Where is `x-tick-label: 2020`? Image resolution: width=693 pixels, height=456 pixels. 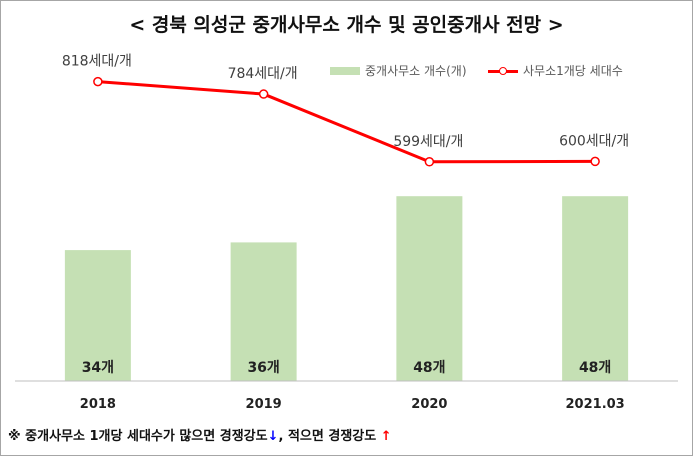
x-tick-label: 2020 is located at coordinates (429, 404).